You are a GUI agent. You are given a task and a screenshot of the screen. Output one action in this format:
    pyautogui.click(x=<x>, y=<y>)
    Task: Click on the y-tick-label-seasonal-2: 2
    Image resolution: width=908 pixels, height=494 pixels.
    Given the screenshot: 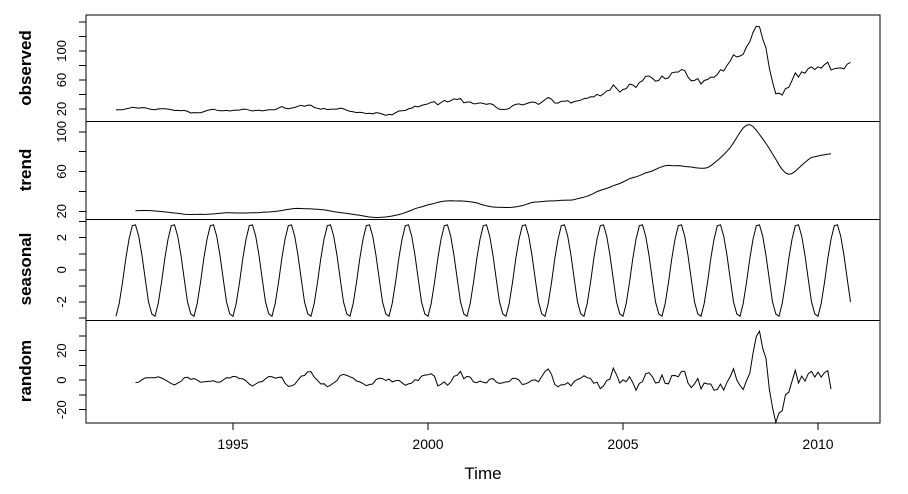 What is the action you would take?
    pyautogui.click(x=61, y=237)
    